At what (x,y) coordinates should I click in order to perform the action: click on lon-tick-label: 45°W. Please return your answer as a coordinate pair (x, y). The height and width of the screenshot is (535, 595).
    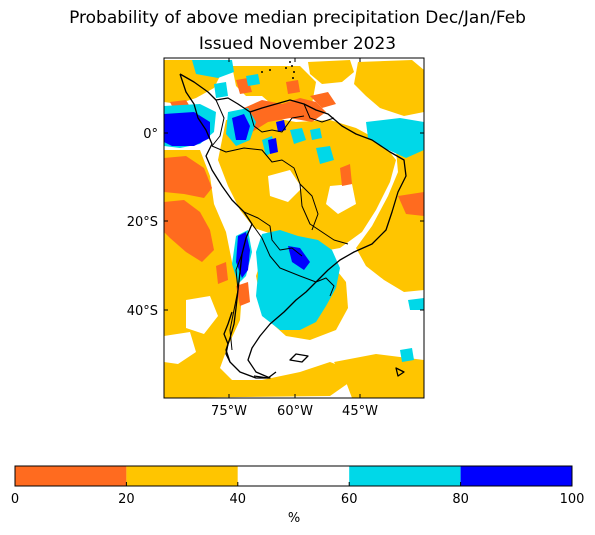
    Looking at the image, I should click on (360, 411).